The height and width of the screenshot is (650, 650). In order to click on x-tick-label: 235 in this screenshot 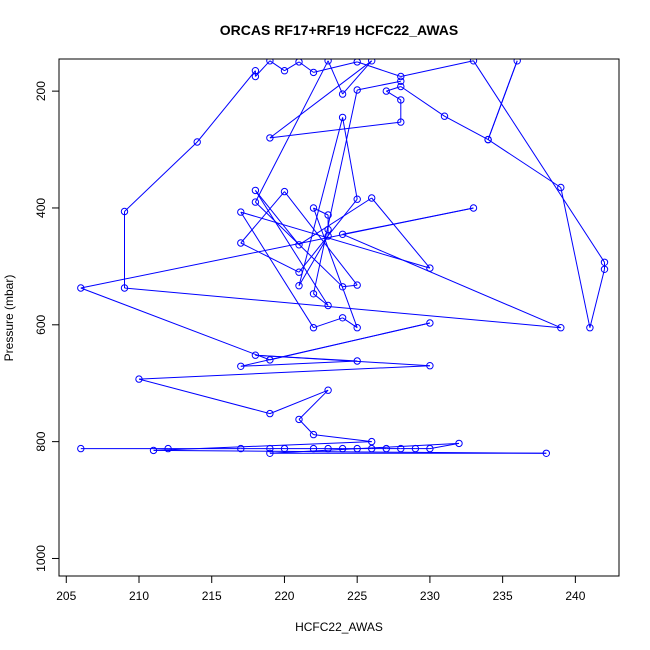, I will do `click(503, 596)`.